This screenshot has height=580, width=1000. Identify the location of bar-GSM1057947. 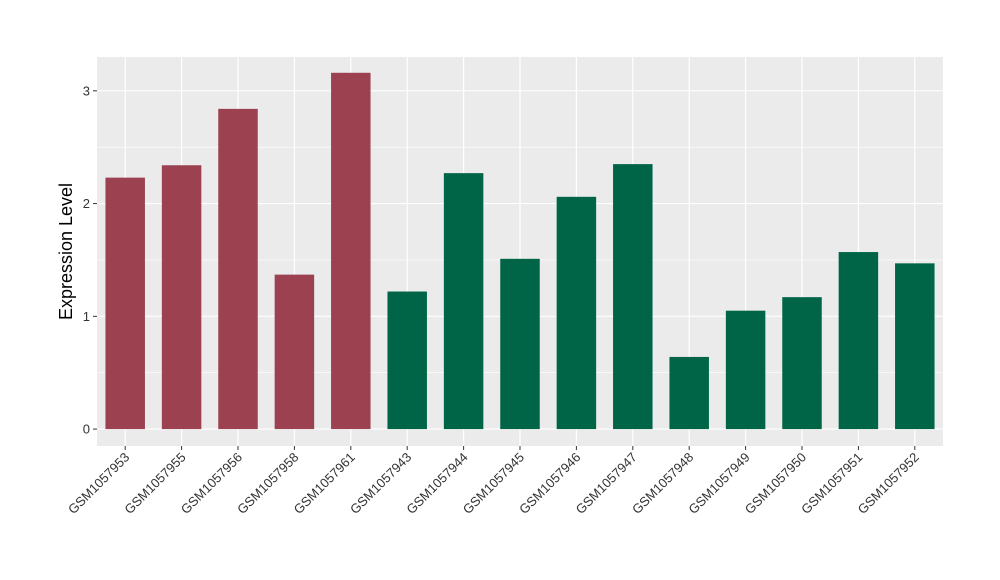
(633, 297).